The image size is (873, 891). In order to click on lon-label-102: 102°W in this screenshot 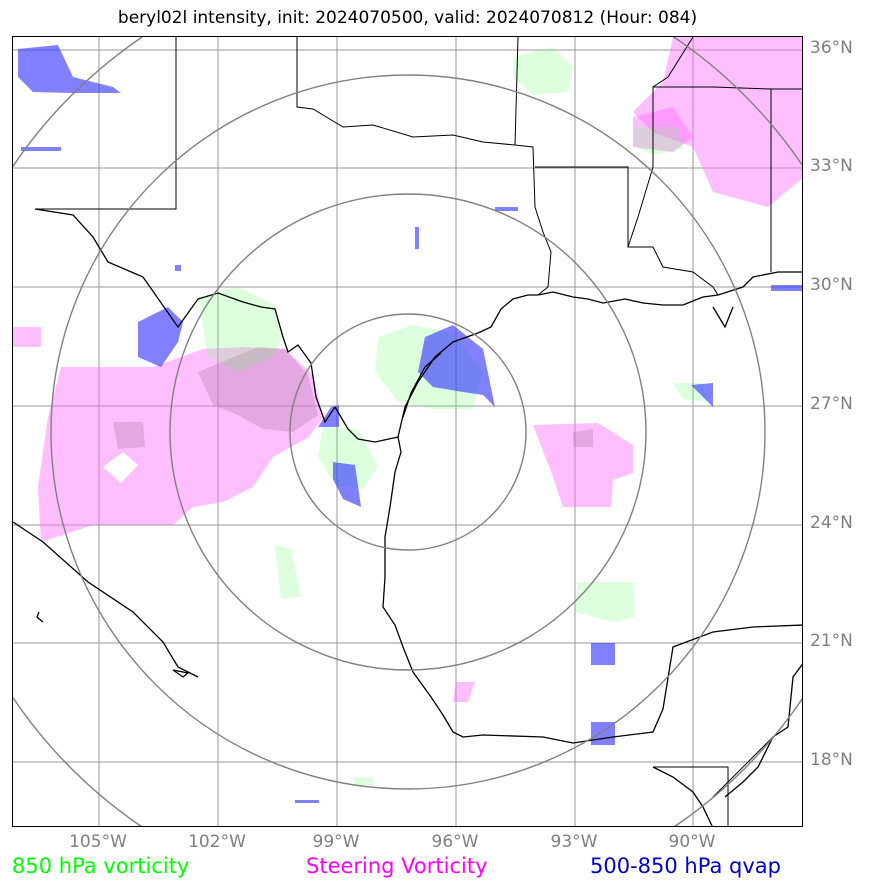, I will do `click(217, 842)`.